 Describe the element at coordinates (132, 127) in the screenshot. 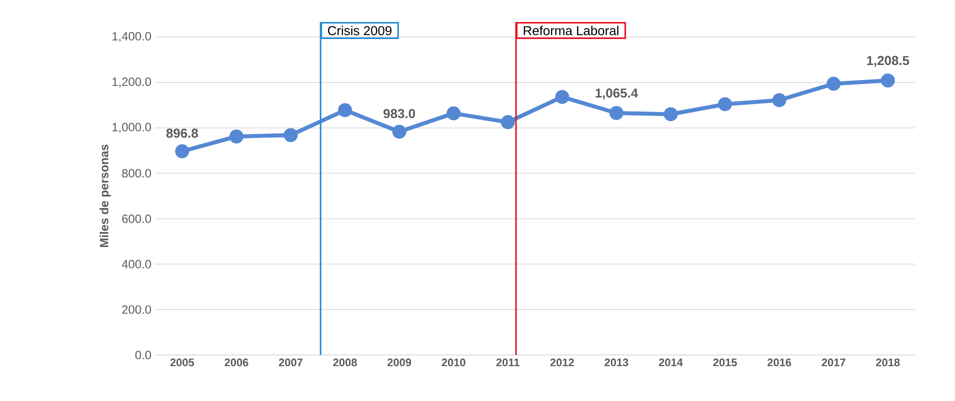

I see `y-tick-label: 1,000.0` at that location.